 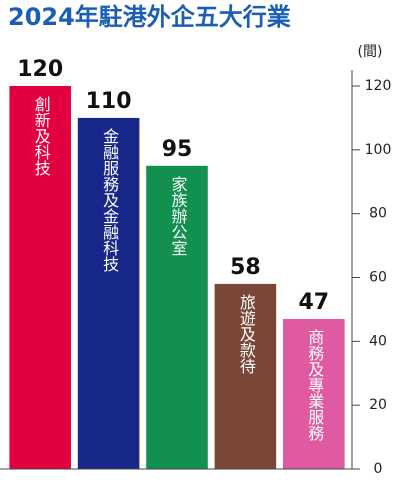 What do you see at coordinates (378, 150) in the screenshot?
I see `y-tick-label: 100` at bounding box center [378, 150].